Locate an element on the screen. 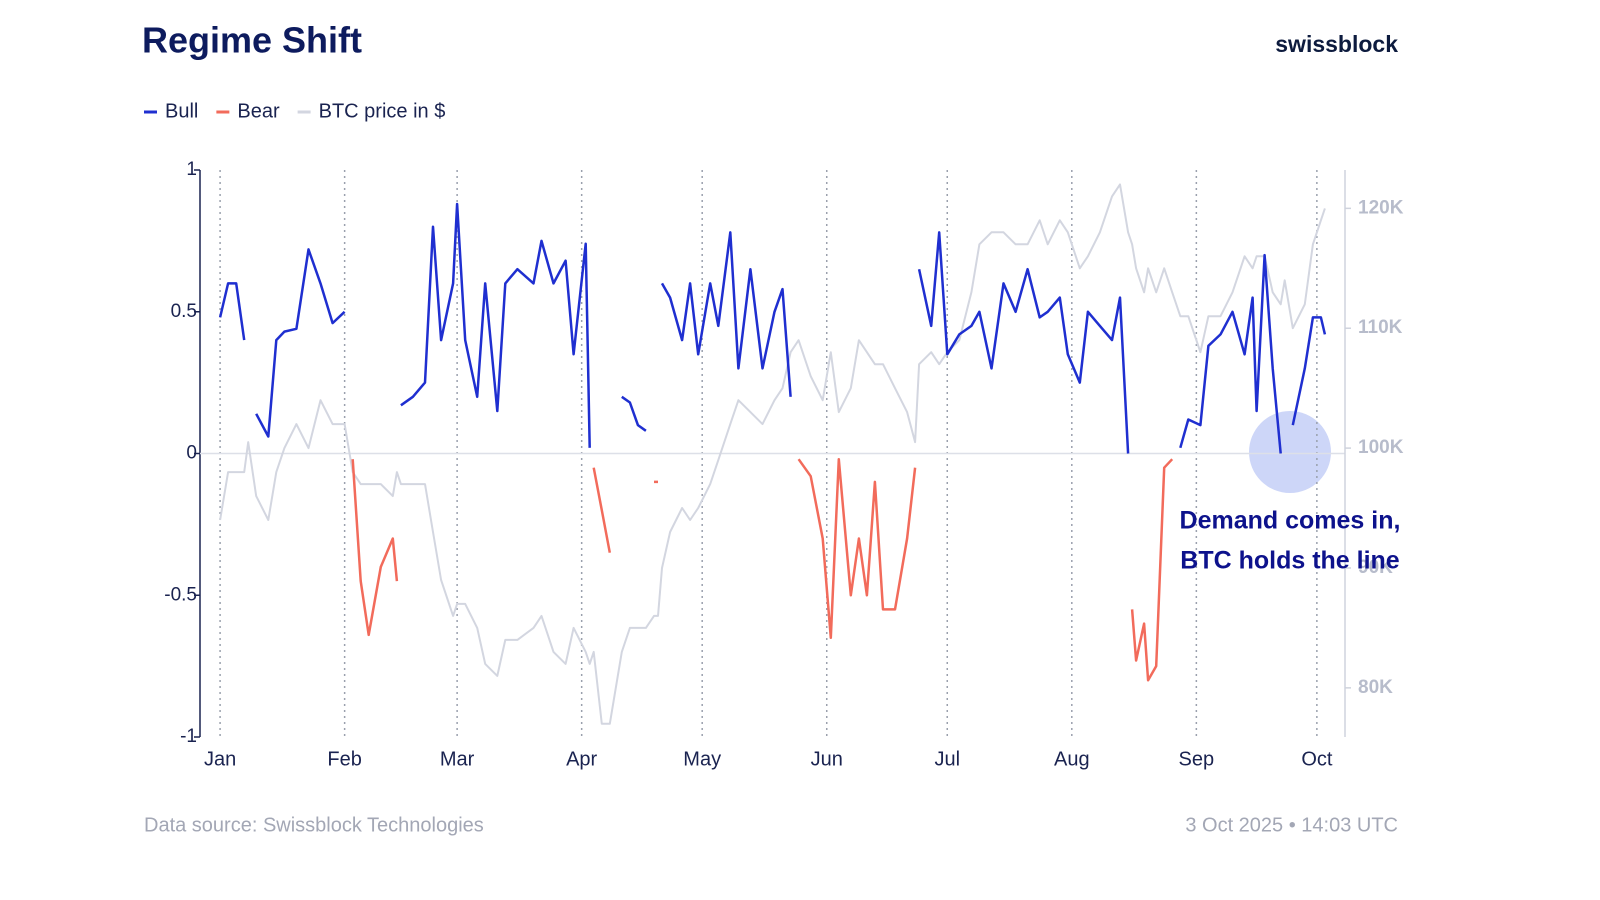  x-tick-label: Mar is located at coordinates (457, 759).